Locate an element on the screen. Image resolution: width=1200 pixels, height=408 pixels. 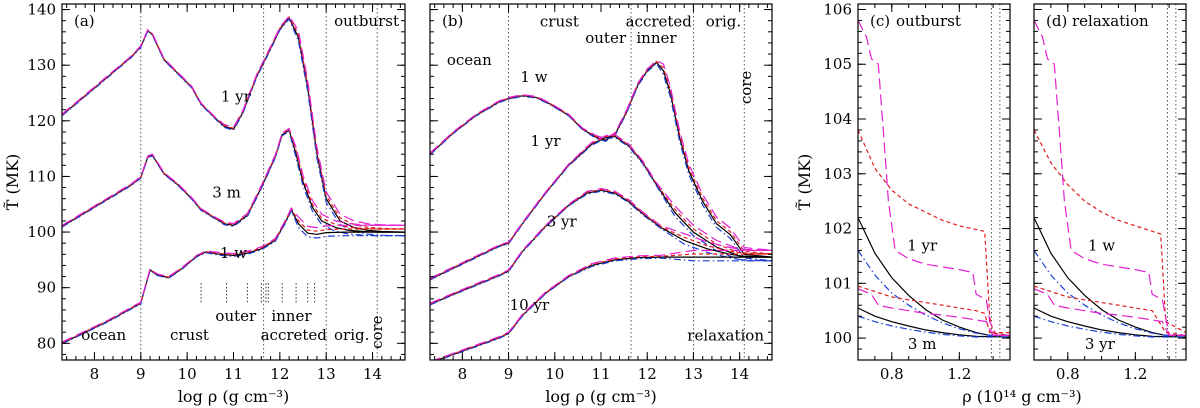
series-line-1-w-black is located at coordinates (601, 159).